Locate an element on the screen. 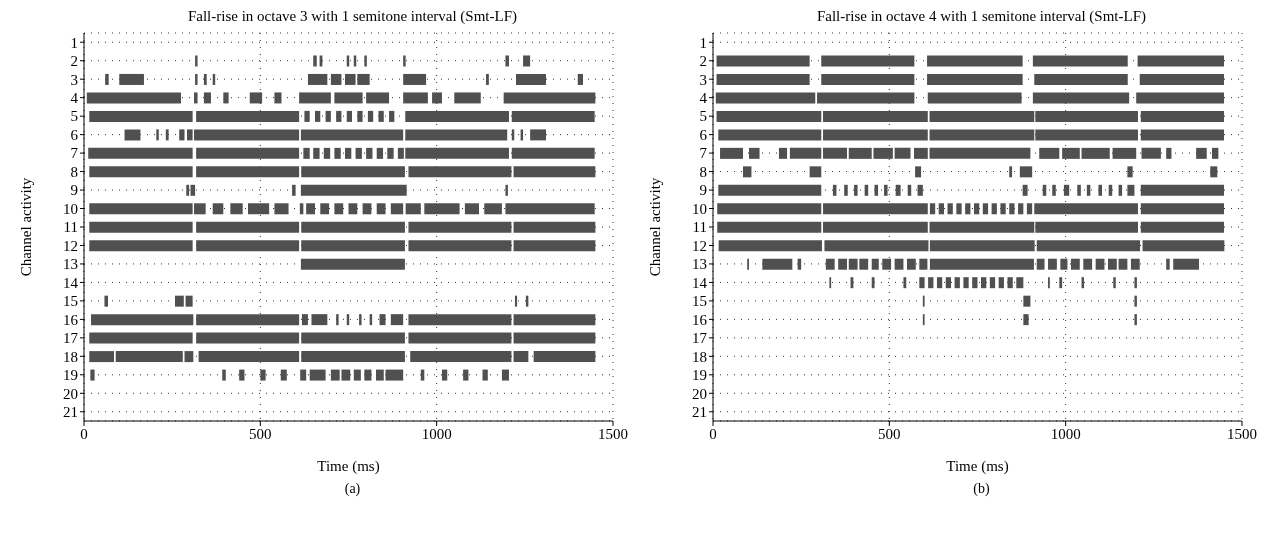  y-tick-label: 6 is located at coordinates (74, 134).